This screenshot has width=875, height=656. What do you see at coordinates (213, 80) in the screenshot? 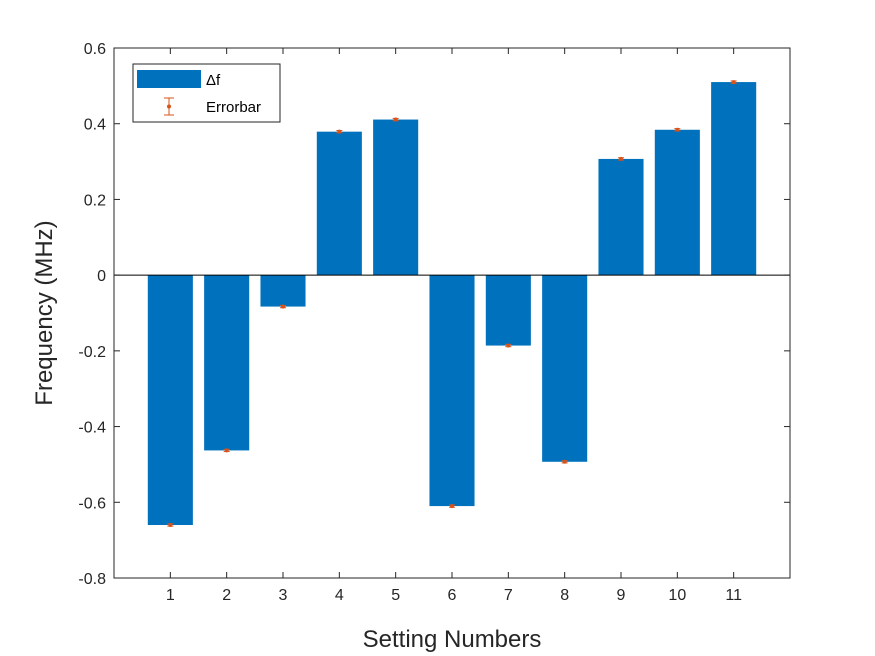
I see `legend-entry-delta-f: Δf` at bounding box center [213, 80].